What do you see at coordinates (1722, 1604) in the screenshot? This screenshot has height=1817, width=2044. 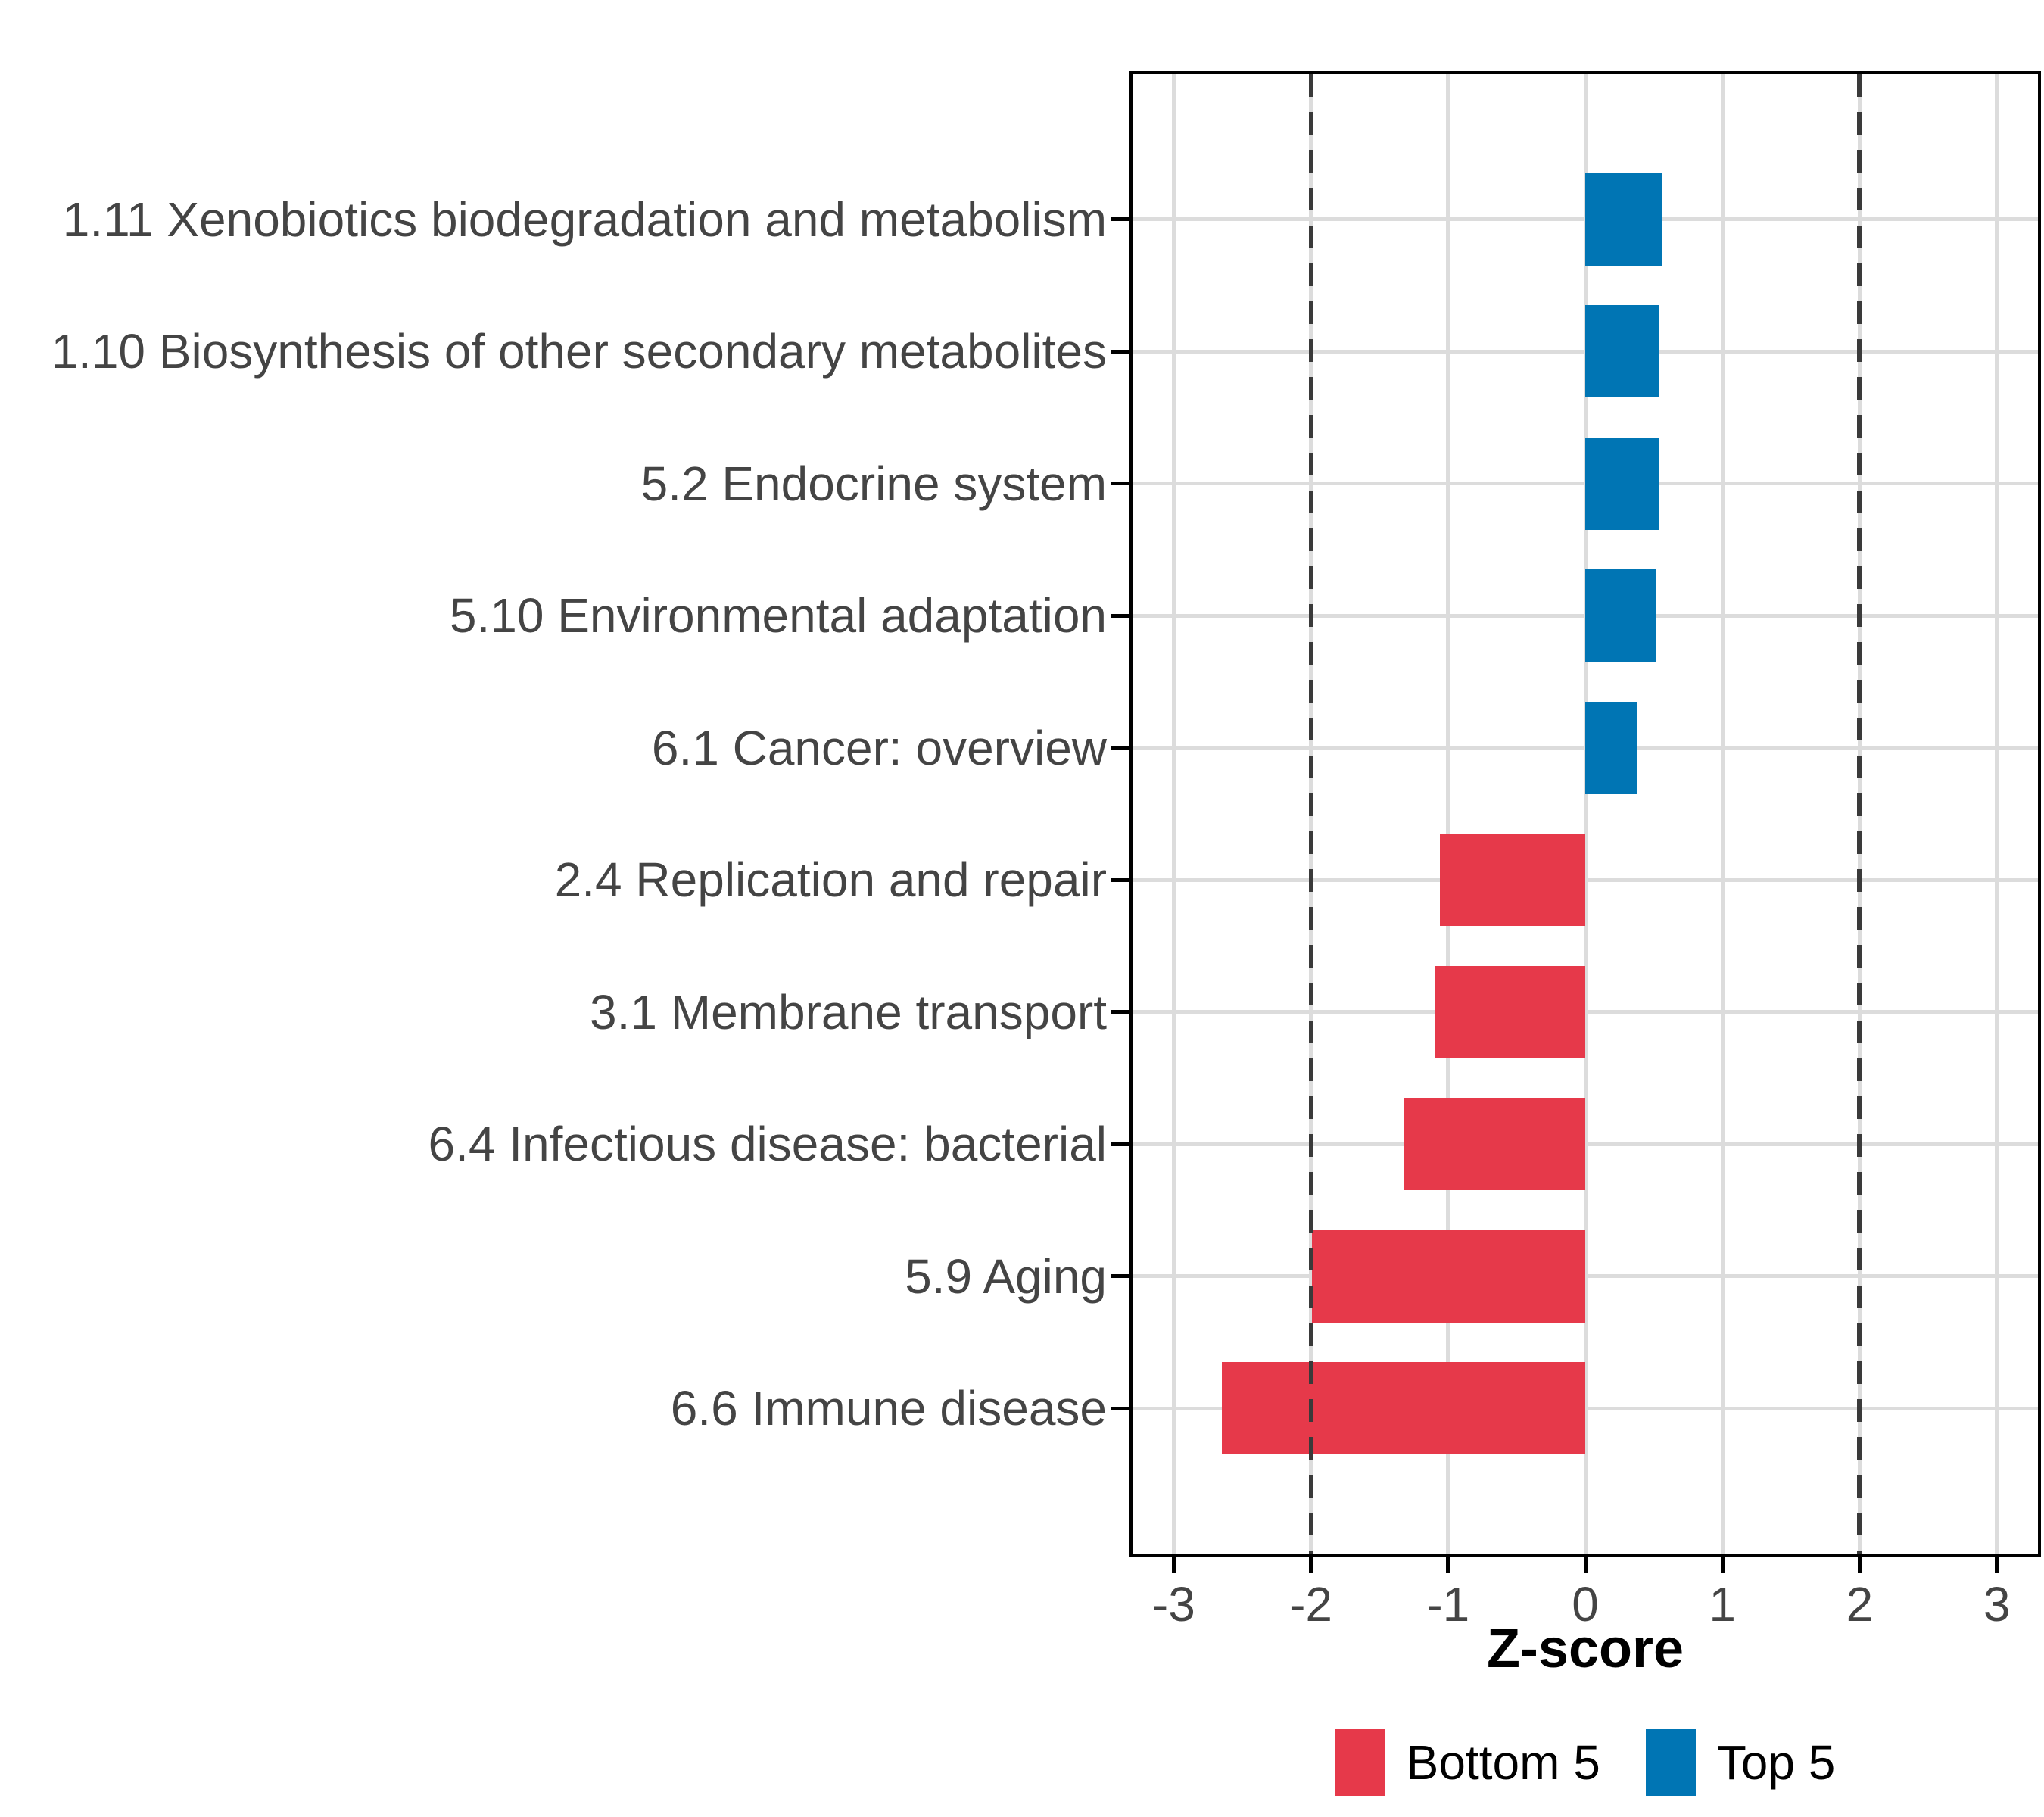 I see `x-tick-label-1: 1` at bounding box center [1722, 1604].